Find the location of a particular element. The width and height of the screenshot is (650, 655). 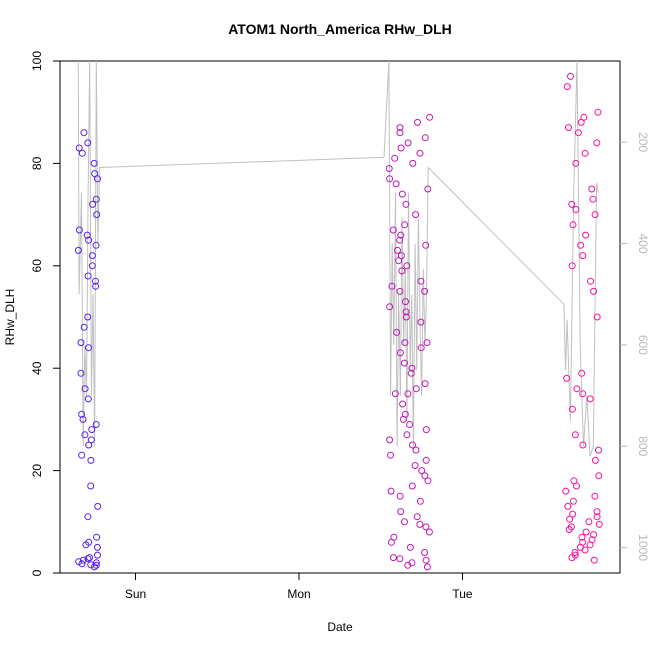

x-tick-label: Tue is located at coordinates (462, 594).